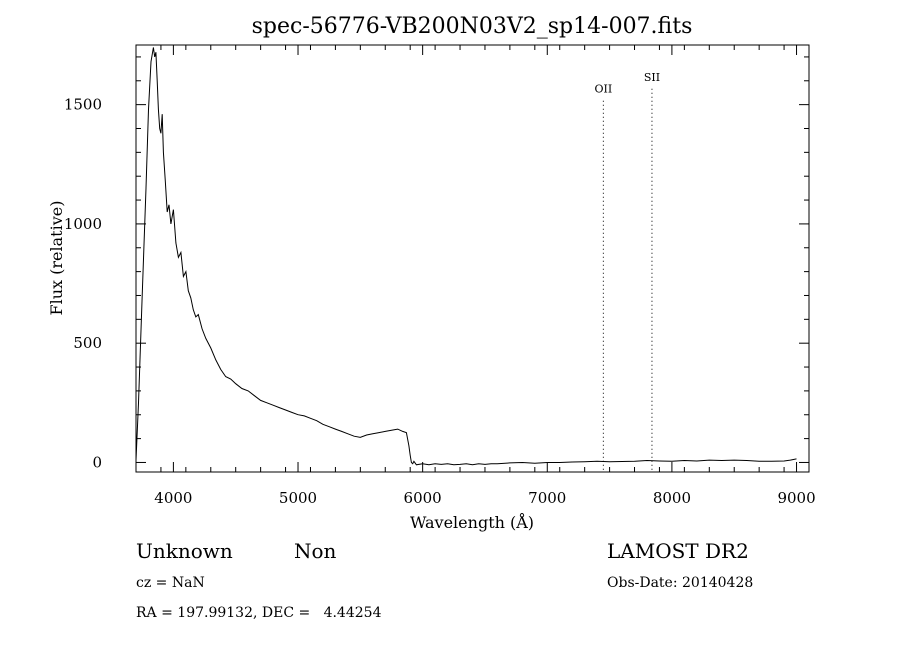  I want to click on chart-title: spec-56776-VB200N03V2_sp14-007.fits, so click(472, 26).